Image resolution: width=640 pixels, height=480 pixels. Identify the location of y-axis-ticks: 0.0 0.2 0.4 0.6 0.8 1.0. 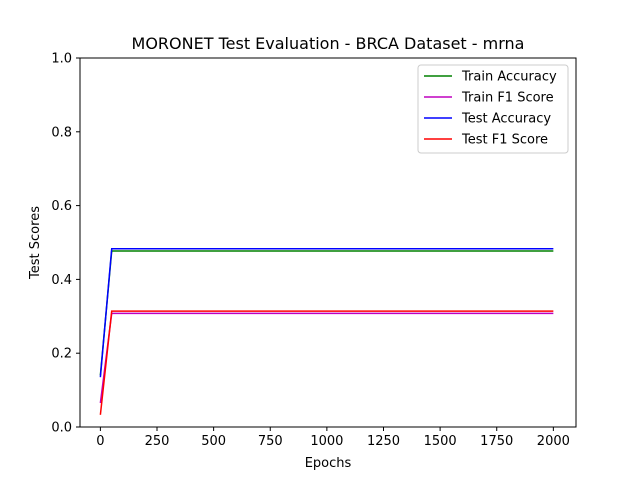
(65, 244).